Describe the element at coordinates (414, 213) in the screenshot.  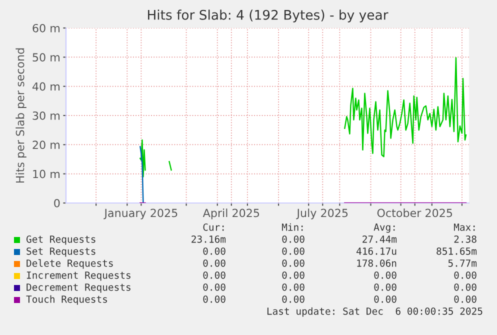
I see `x-tick-label: October 2025` at that location.